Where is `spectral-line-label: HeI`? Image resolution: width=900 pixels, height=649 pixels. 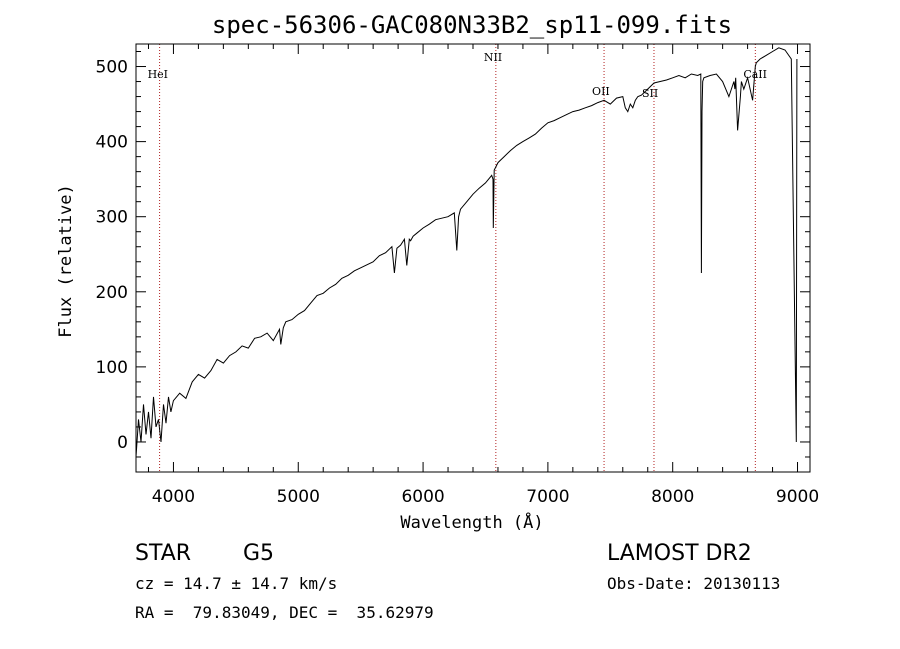
spectral-line-label: HeI is located at coordinates (158, 74).